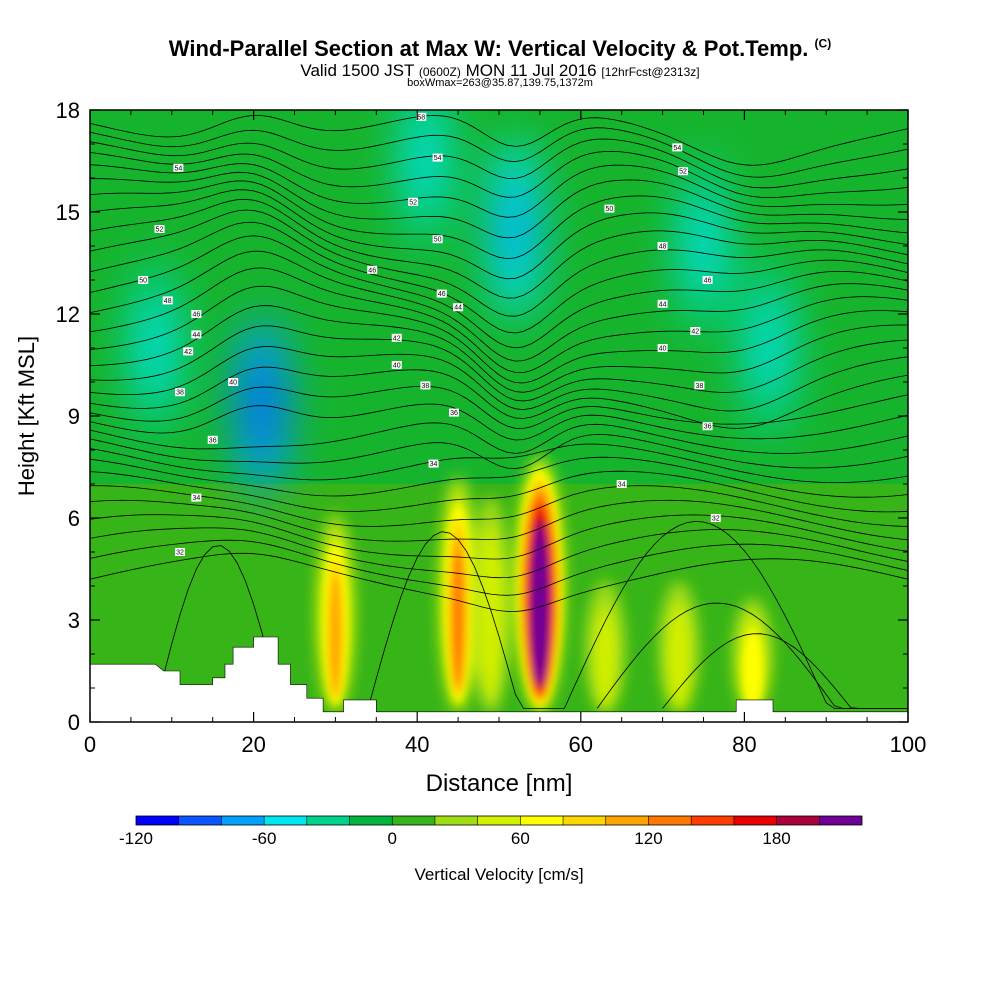  I want to click on contour-label-25: 38, so click(425, 385).